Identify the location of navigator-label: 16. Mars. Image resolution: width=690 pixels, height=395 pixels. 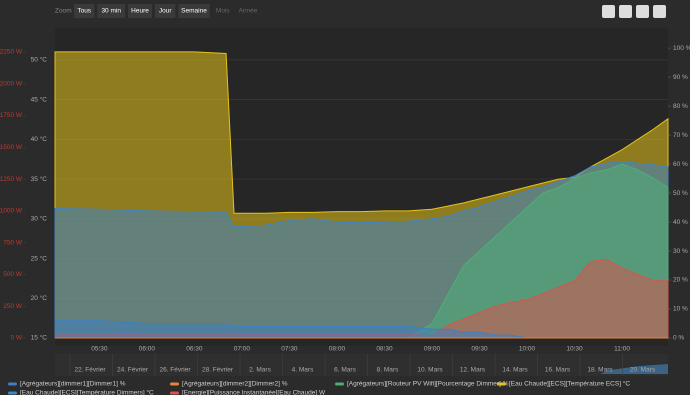
(558, 370).